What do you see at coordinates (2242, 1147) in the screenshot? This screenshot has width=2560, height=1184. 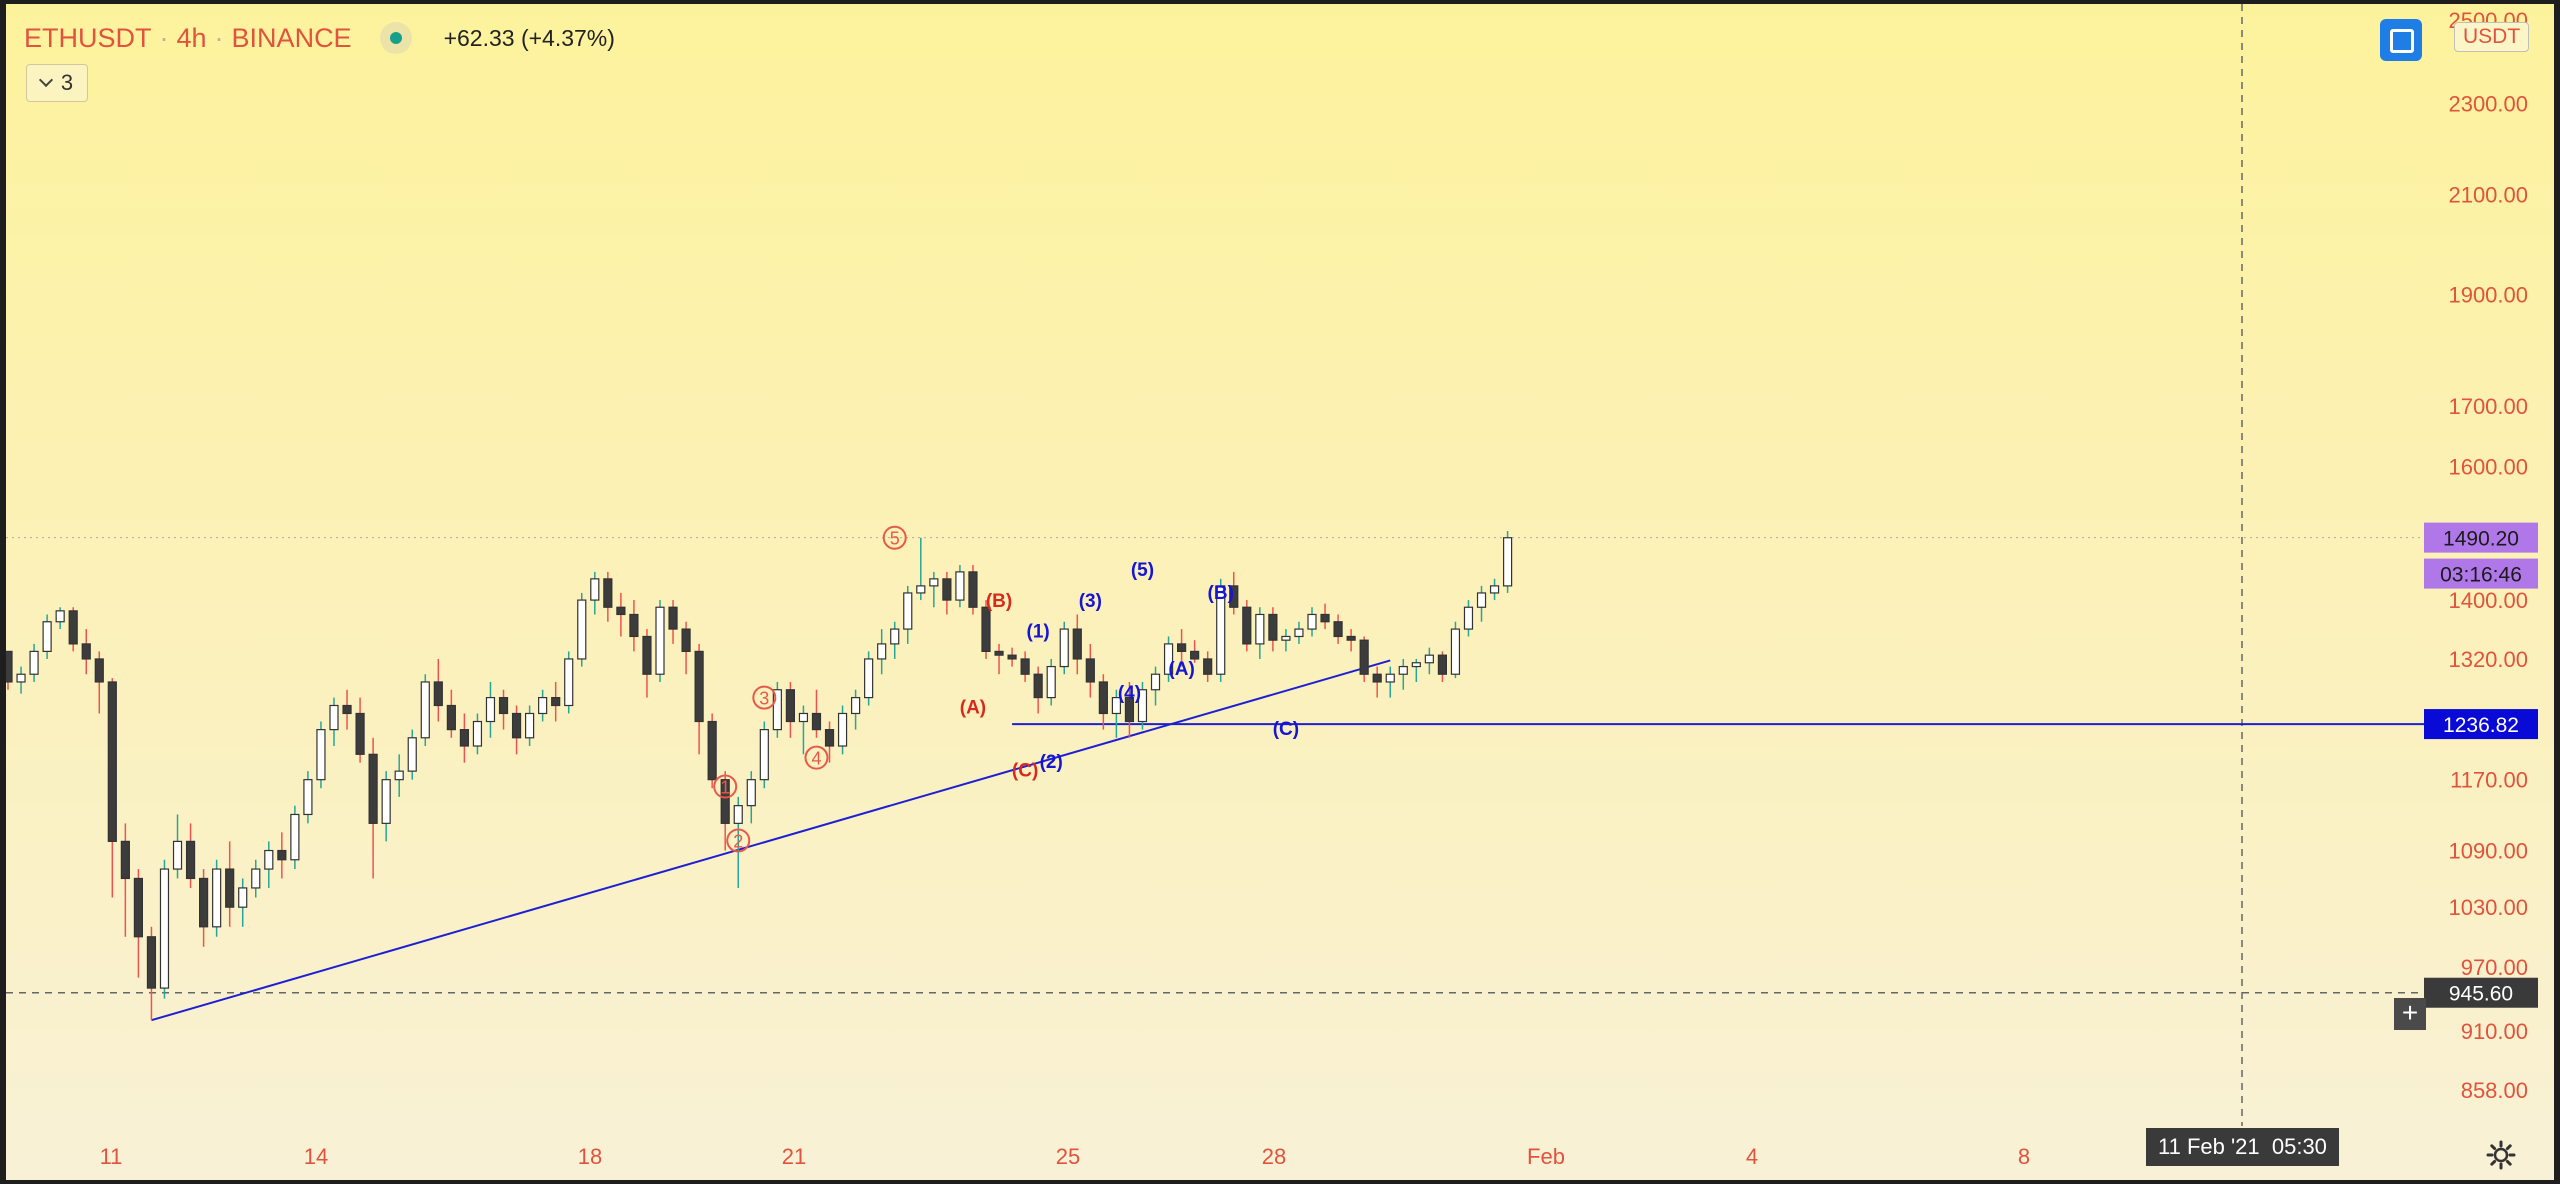 I see `crosshair-time-label: 11 Feb '21 05:30` at bounding box center [2242, 1147].